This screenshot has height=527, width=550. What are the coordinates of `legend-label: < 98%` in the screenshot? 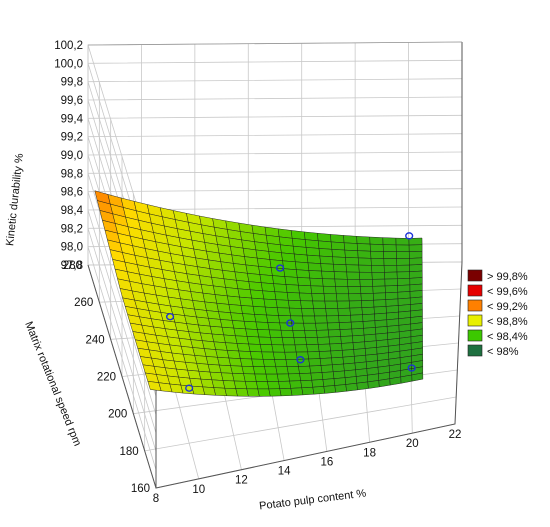 It's located at (503, 352).